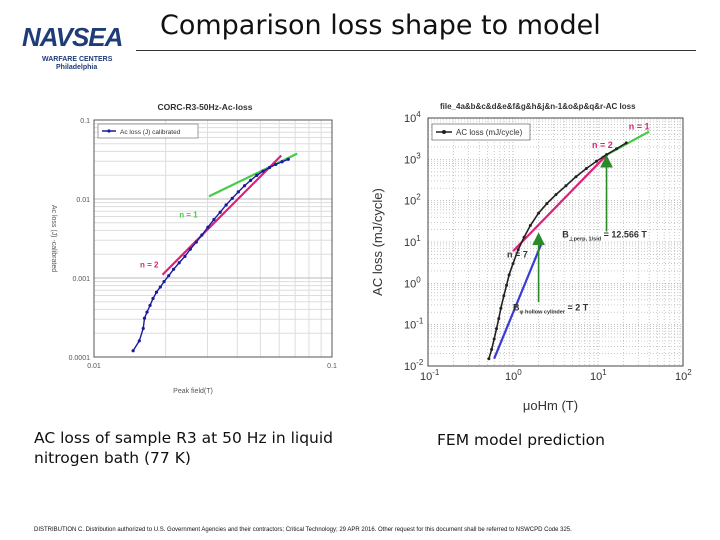 Image resolution: width=720 pixels, height=540 pixels. Describe the element at coordinates (683, 375) in the screenshot. I see `x-tick-label: 10²` at that location.